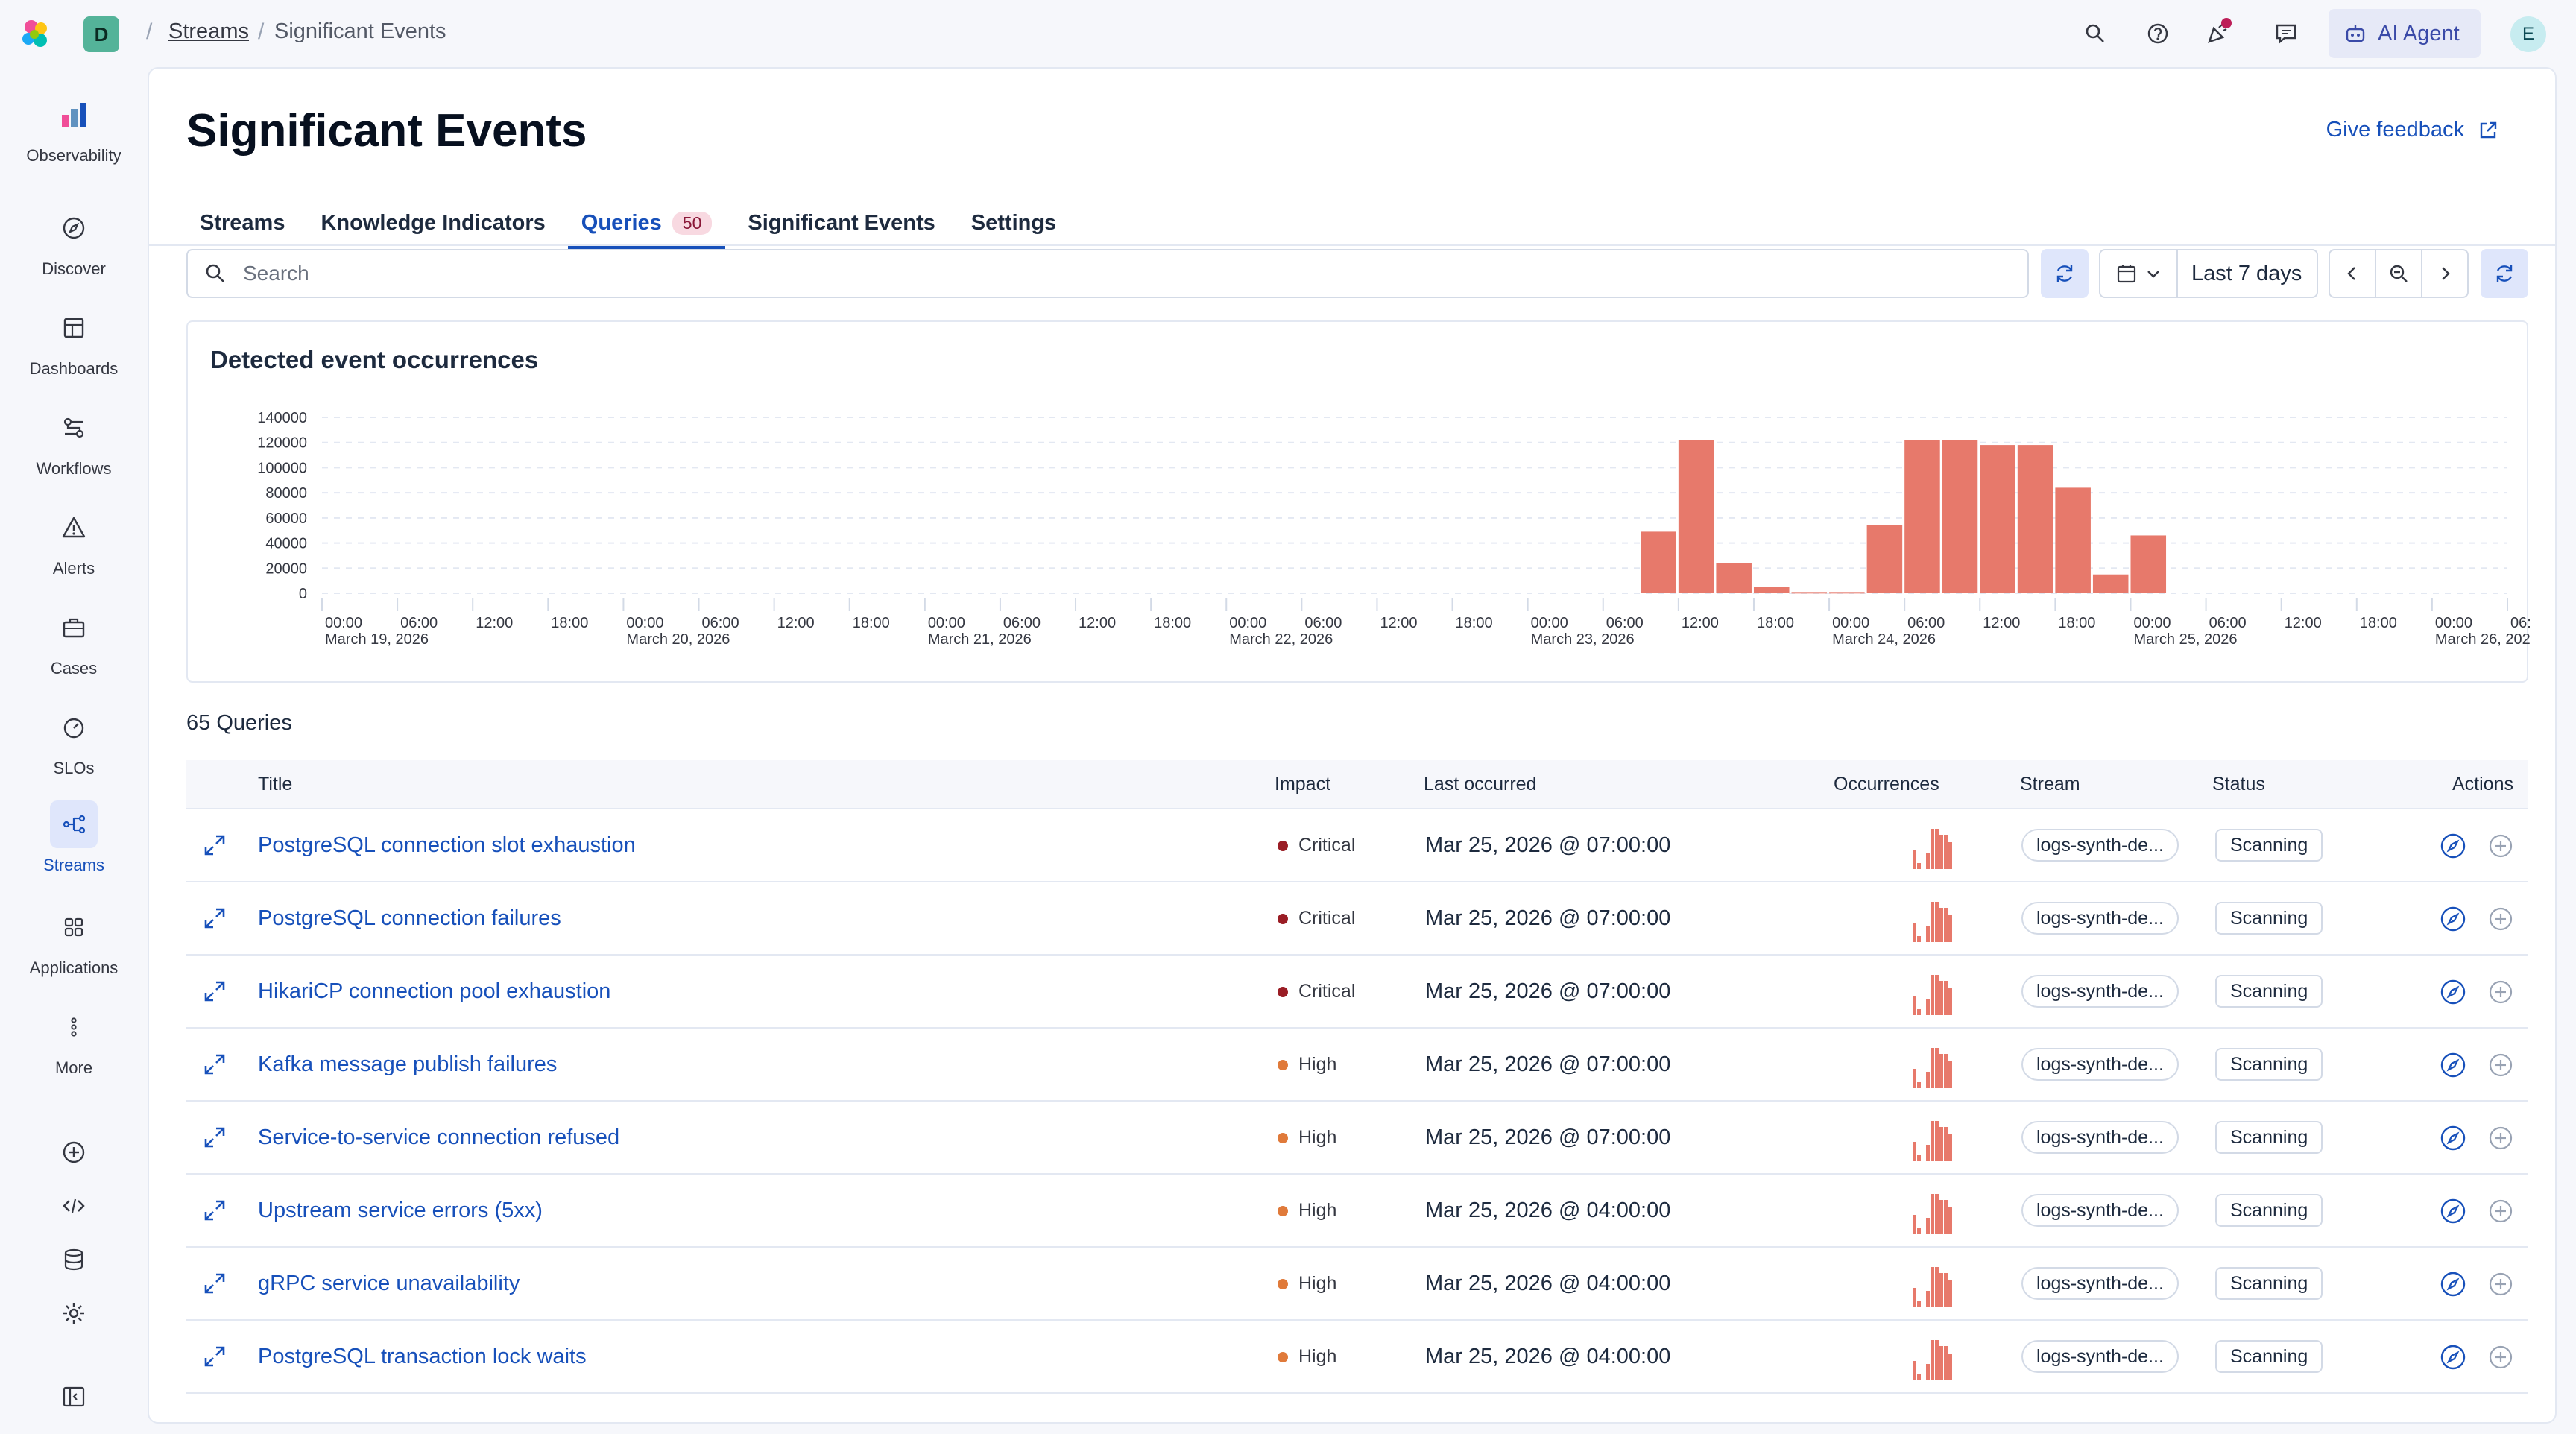 This screenshot has width=2576, height=1434. Describe the element at coordinates (74, 1048) in the screenshot. I see `nav-item-more: More` at that location.